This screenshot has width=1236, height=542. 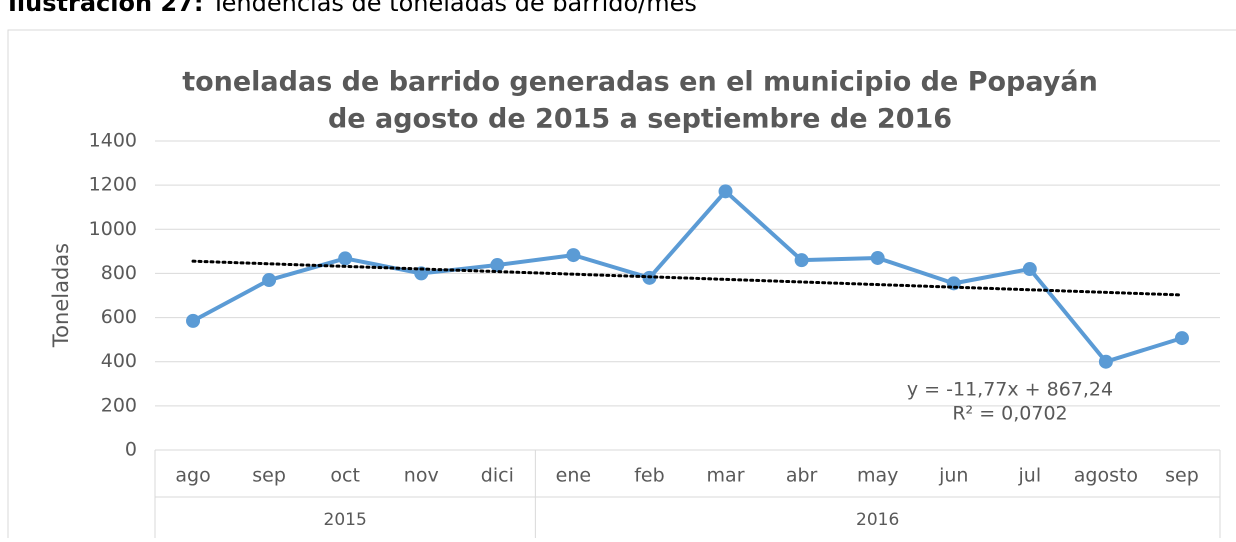 What do you see at coordinates (345, 520) in the screenshot?
I see `group-label: 2015` at bounding box center [345, 520].